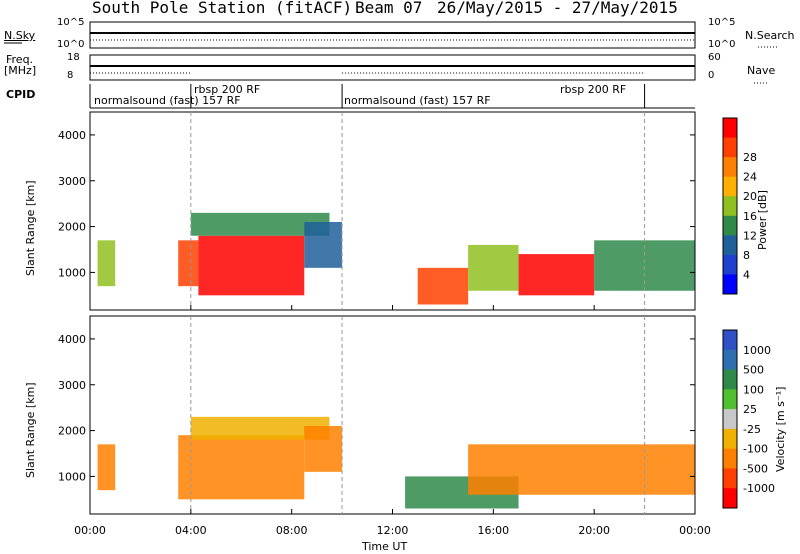 The height and width of the screenshot is (554, 800). Describe the element at coordinates (191, 530) in the screenshot. I see `x-tick-label: 04:00` at that location.